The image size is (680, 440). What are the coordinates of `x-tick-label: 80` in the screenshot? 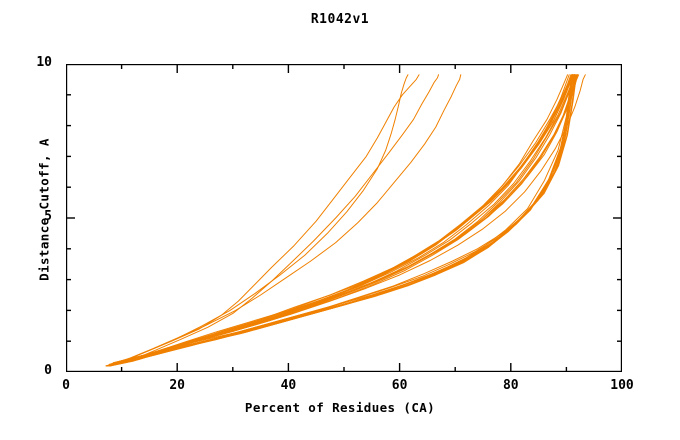 It's located at (510, 385).